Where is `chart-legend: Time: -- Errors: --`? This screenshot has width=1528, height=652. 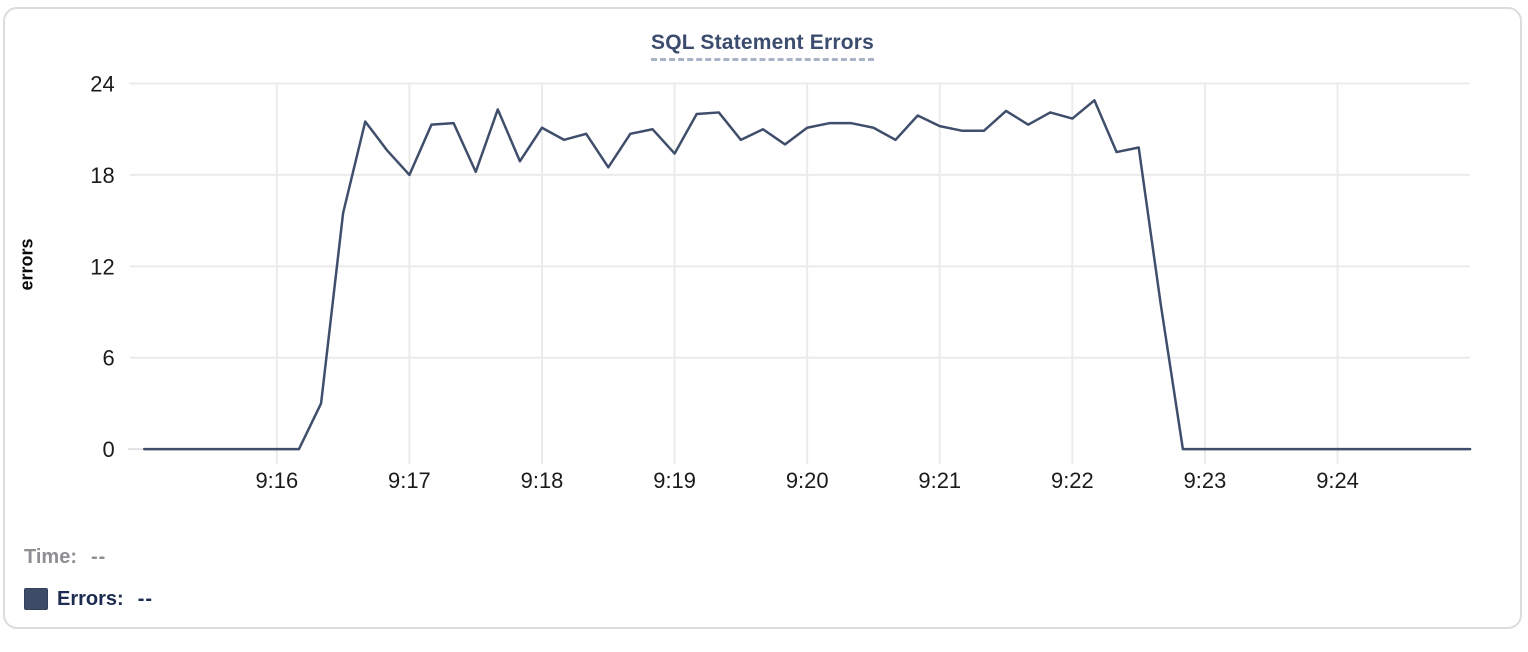
chart-legend: Time: -- Errors: -- is located at coordinates (88, 585).